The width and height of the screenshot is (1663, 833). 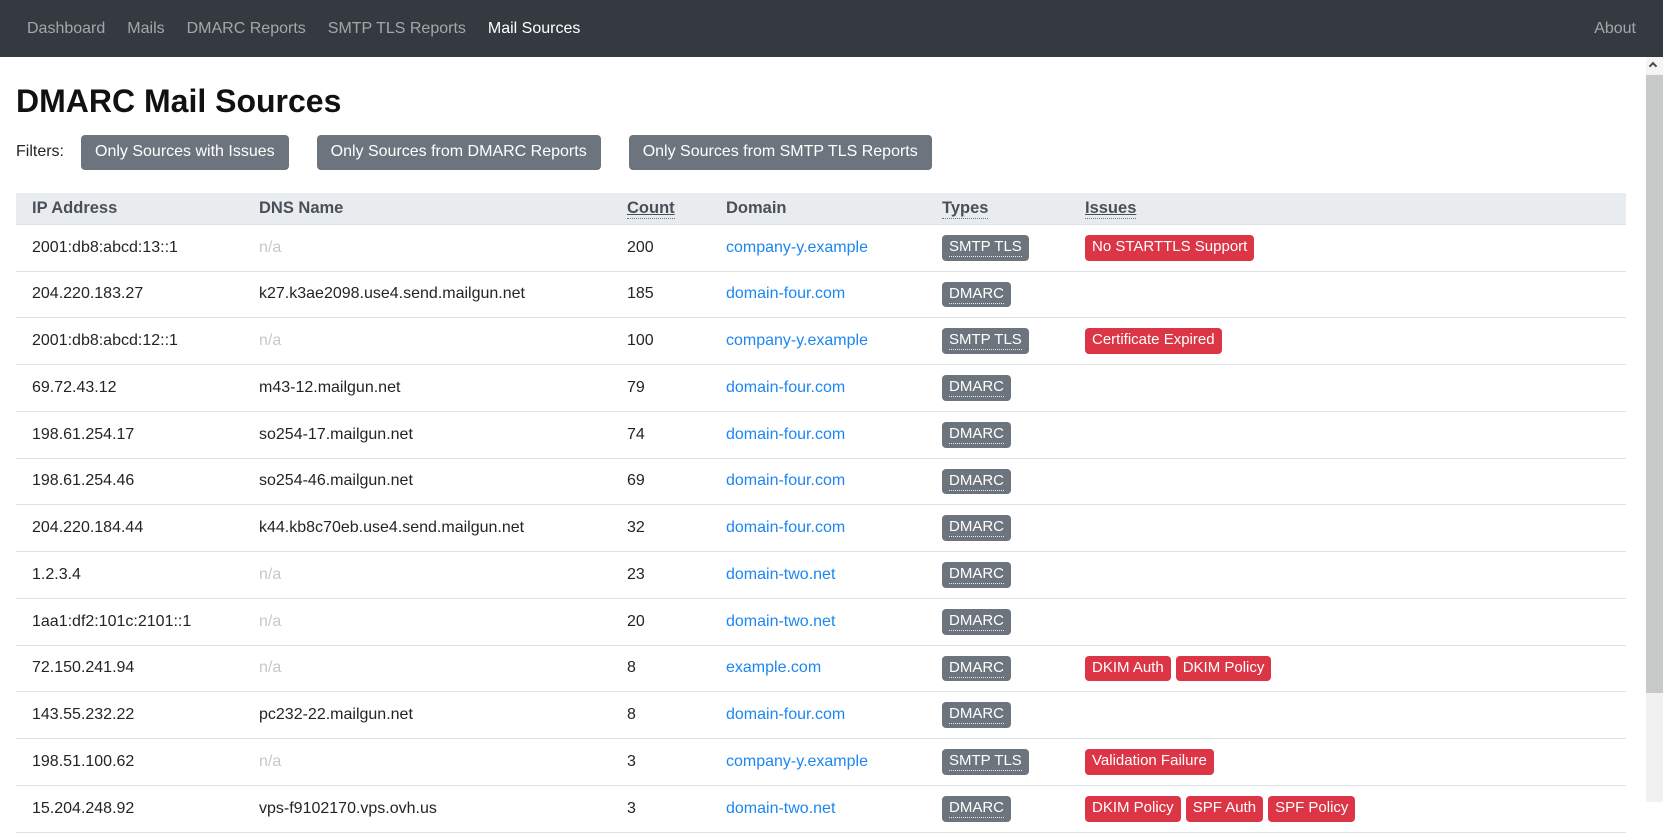 What do you see at coordinates (185, 152) in the screenshot?
I see `filter-button-issues-only: Only Sources with Issues` at bounding box center [185, 152].